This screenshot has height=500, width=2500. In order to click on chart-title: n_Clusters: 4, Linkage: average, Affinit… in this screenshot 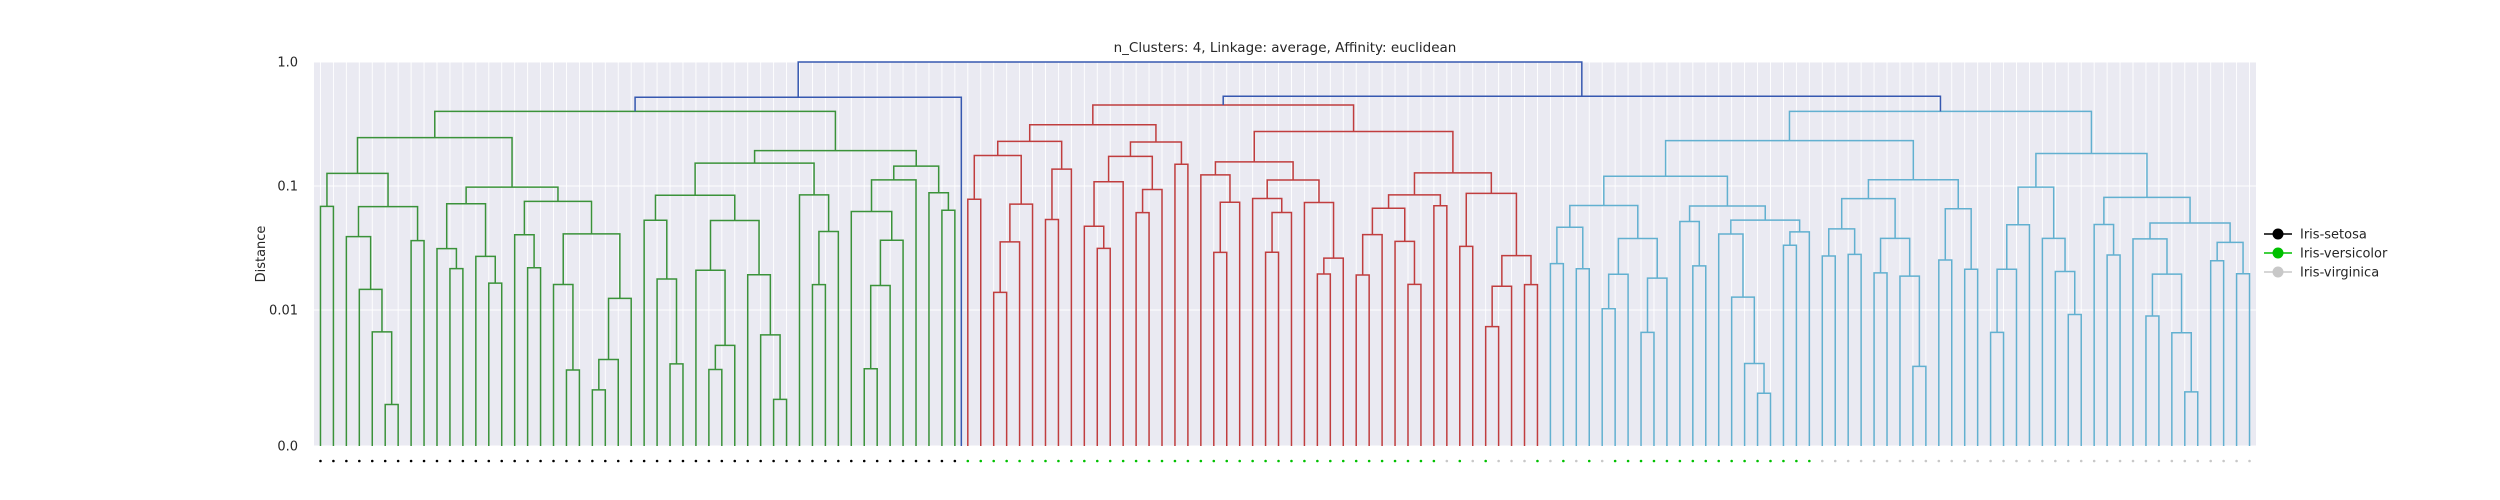, I will do `click(1285, 48)`.